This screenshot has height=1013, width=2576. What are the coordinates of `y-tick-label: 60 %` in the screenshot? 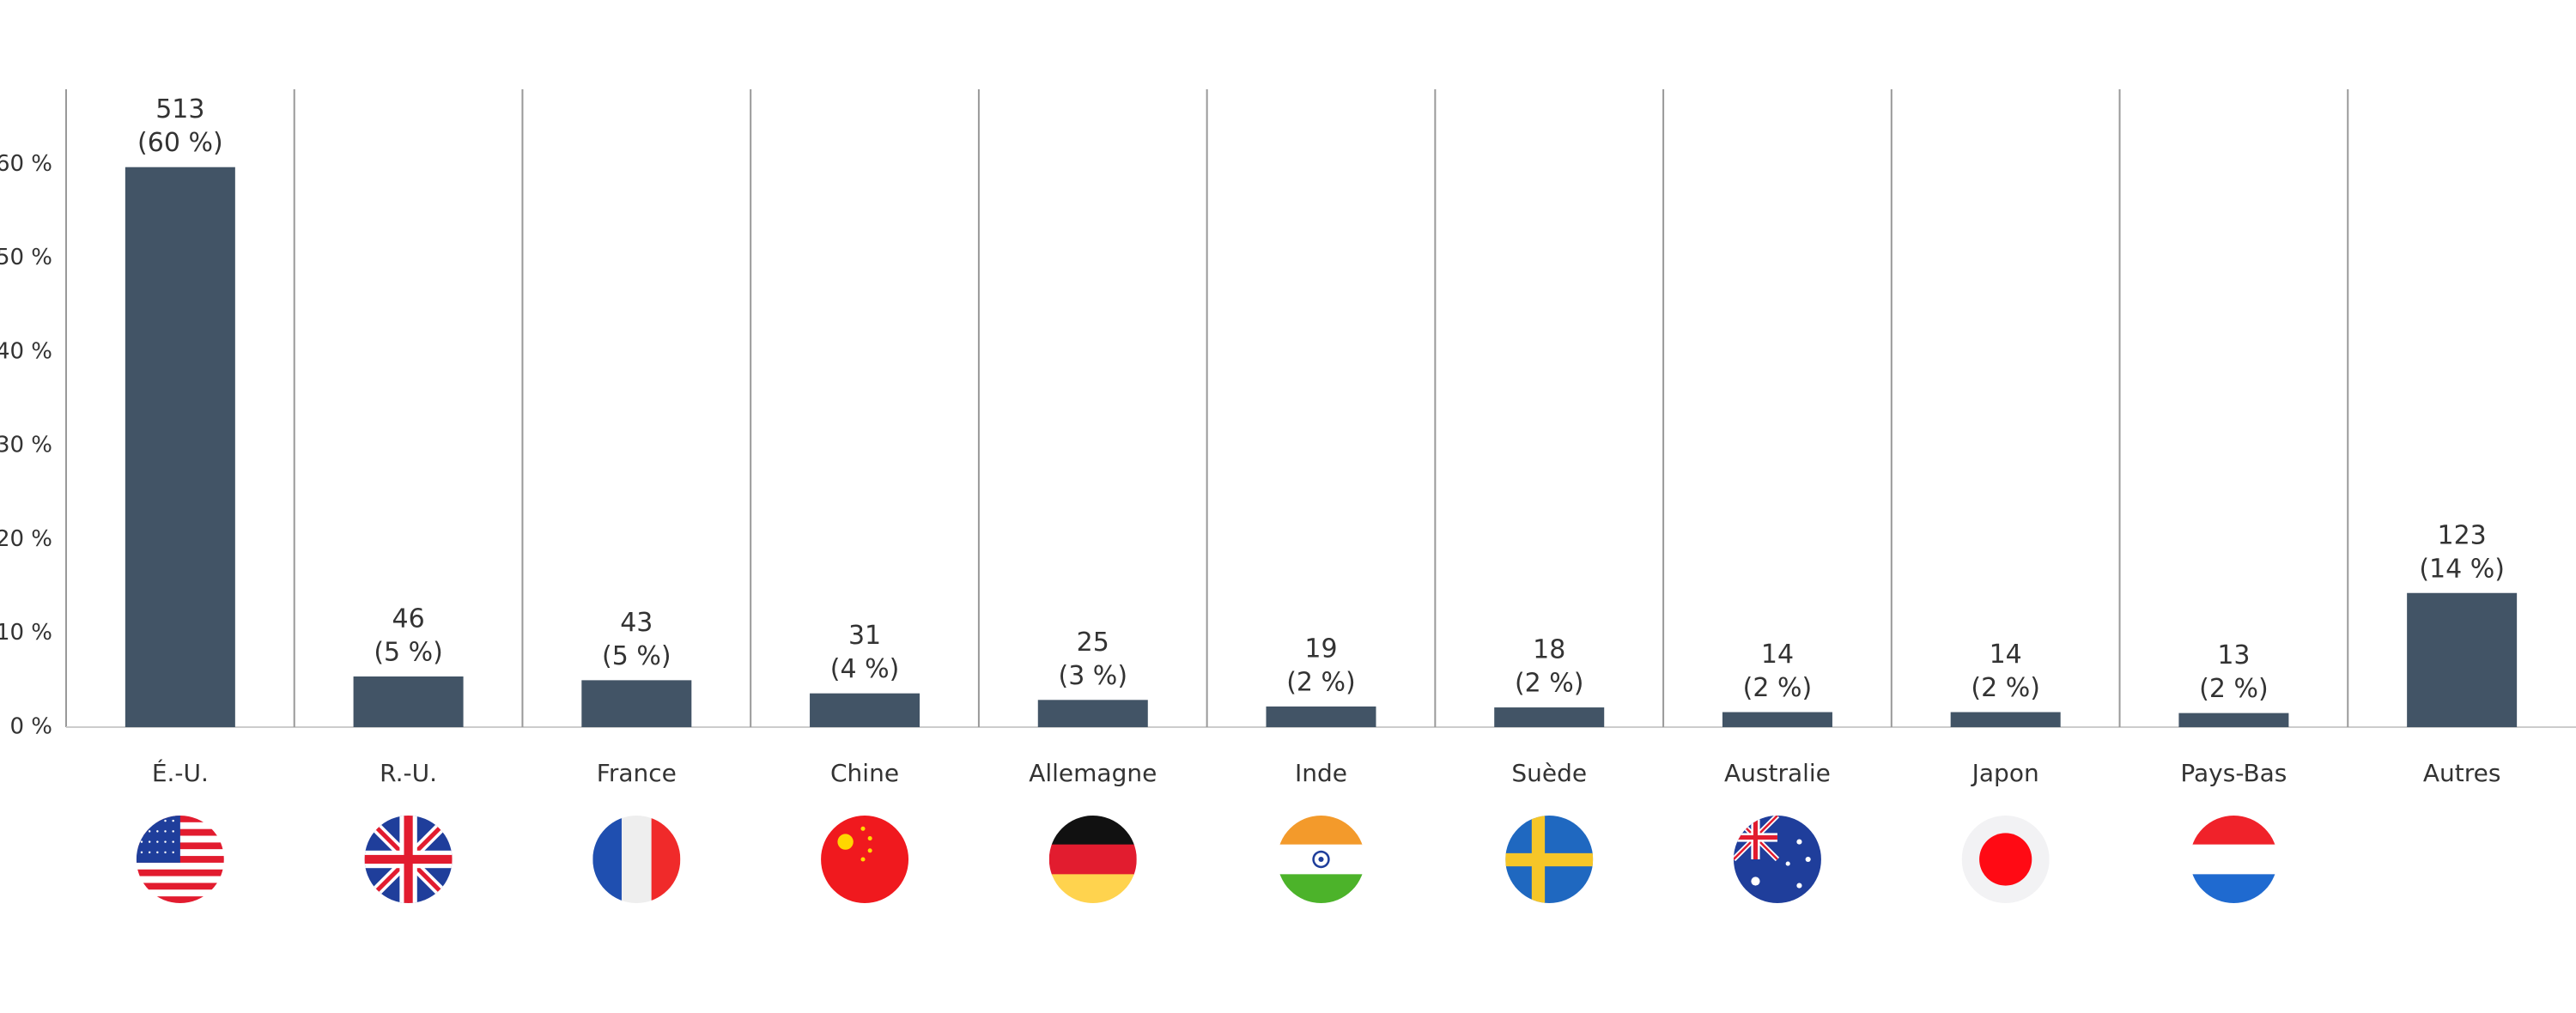 It's located at (26, 164).